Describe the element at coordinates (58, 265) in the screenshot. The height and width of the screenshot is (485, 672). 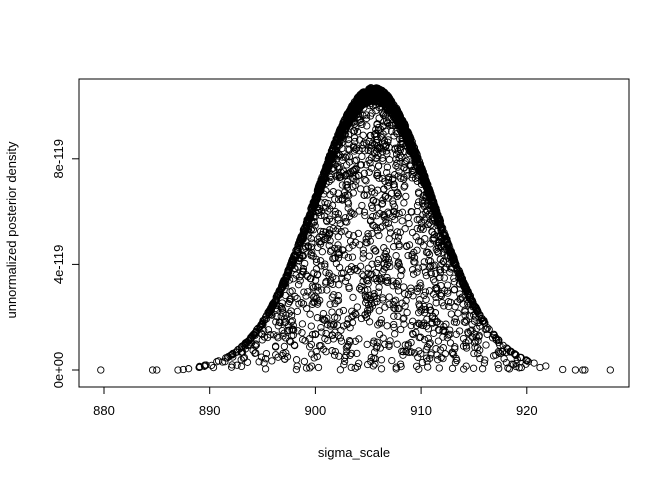
I see `y-tick-label: 4e-119` at that location.